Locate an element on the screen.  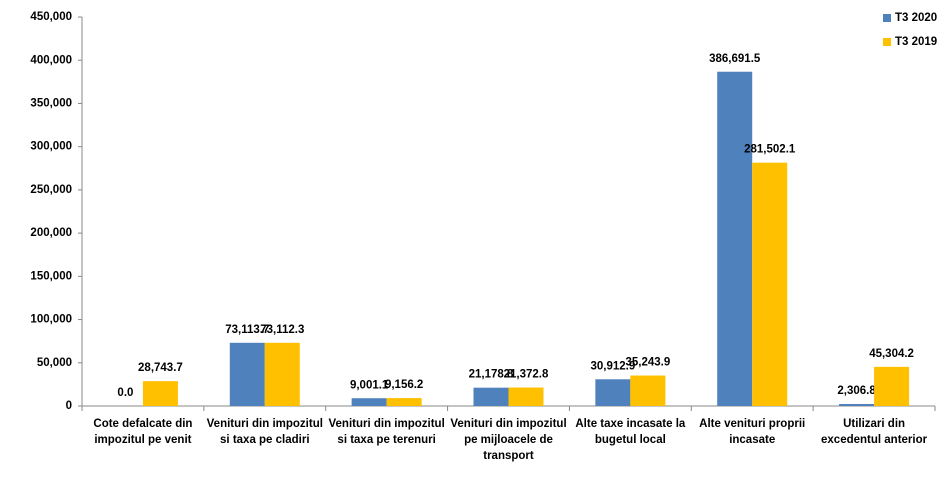
y-tick-label: 400,000 is located at coordinates (51, 60).